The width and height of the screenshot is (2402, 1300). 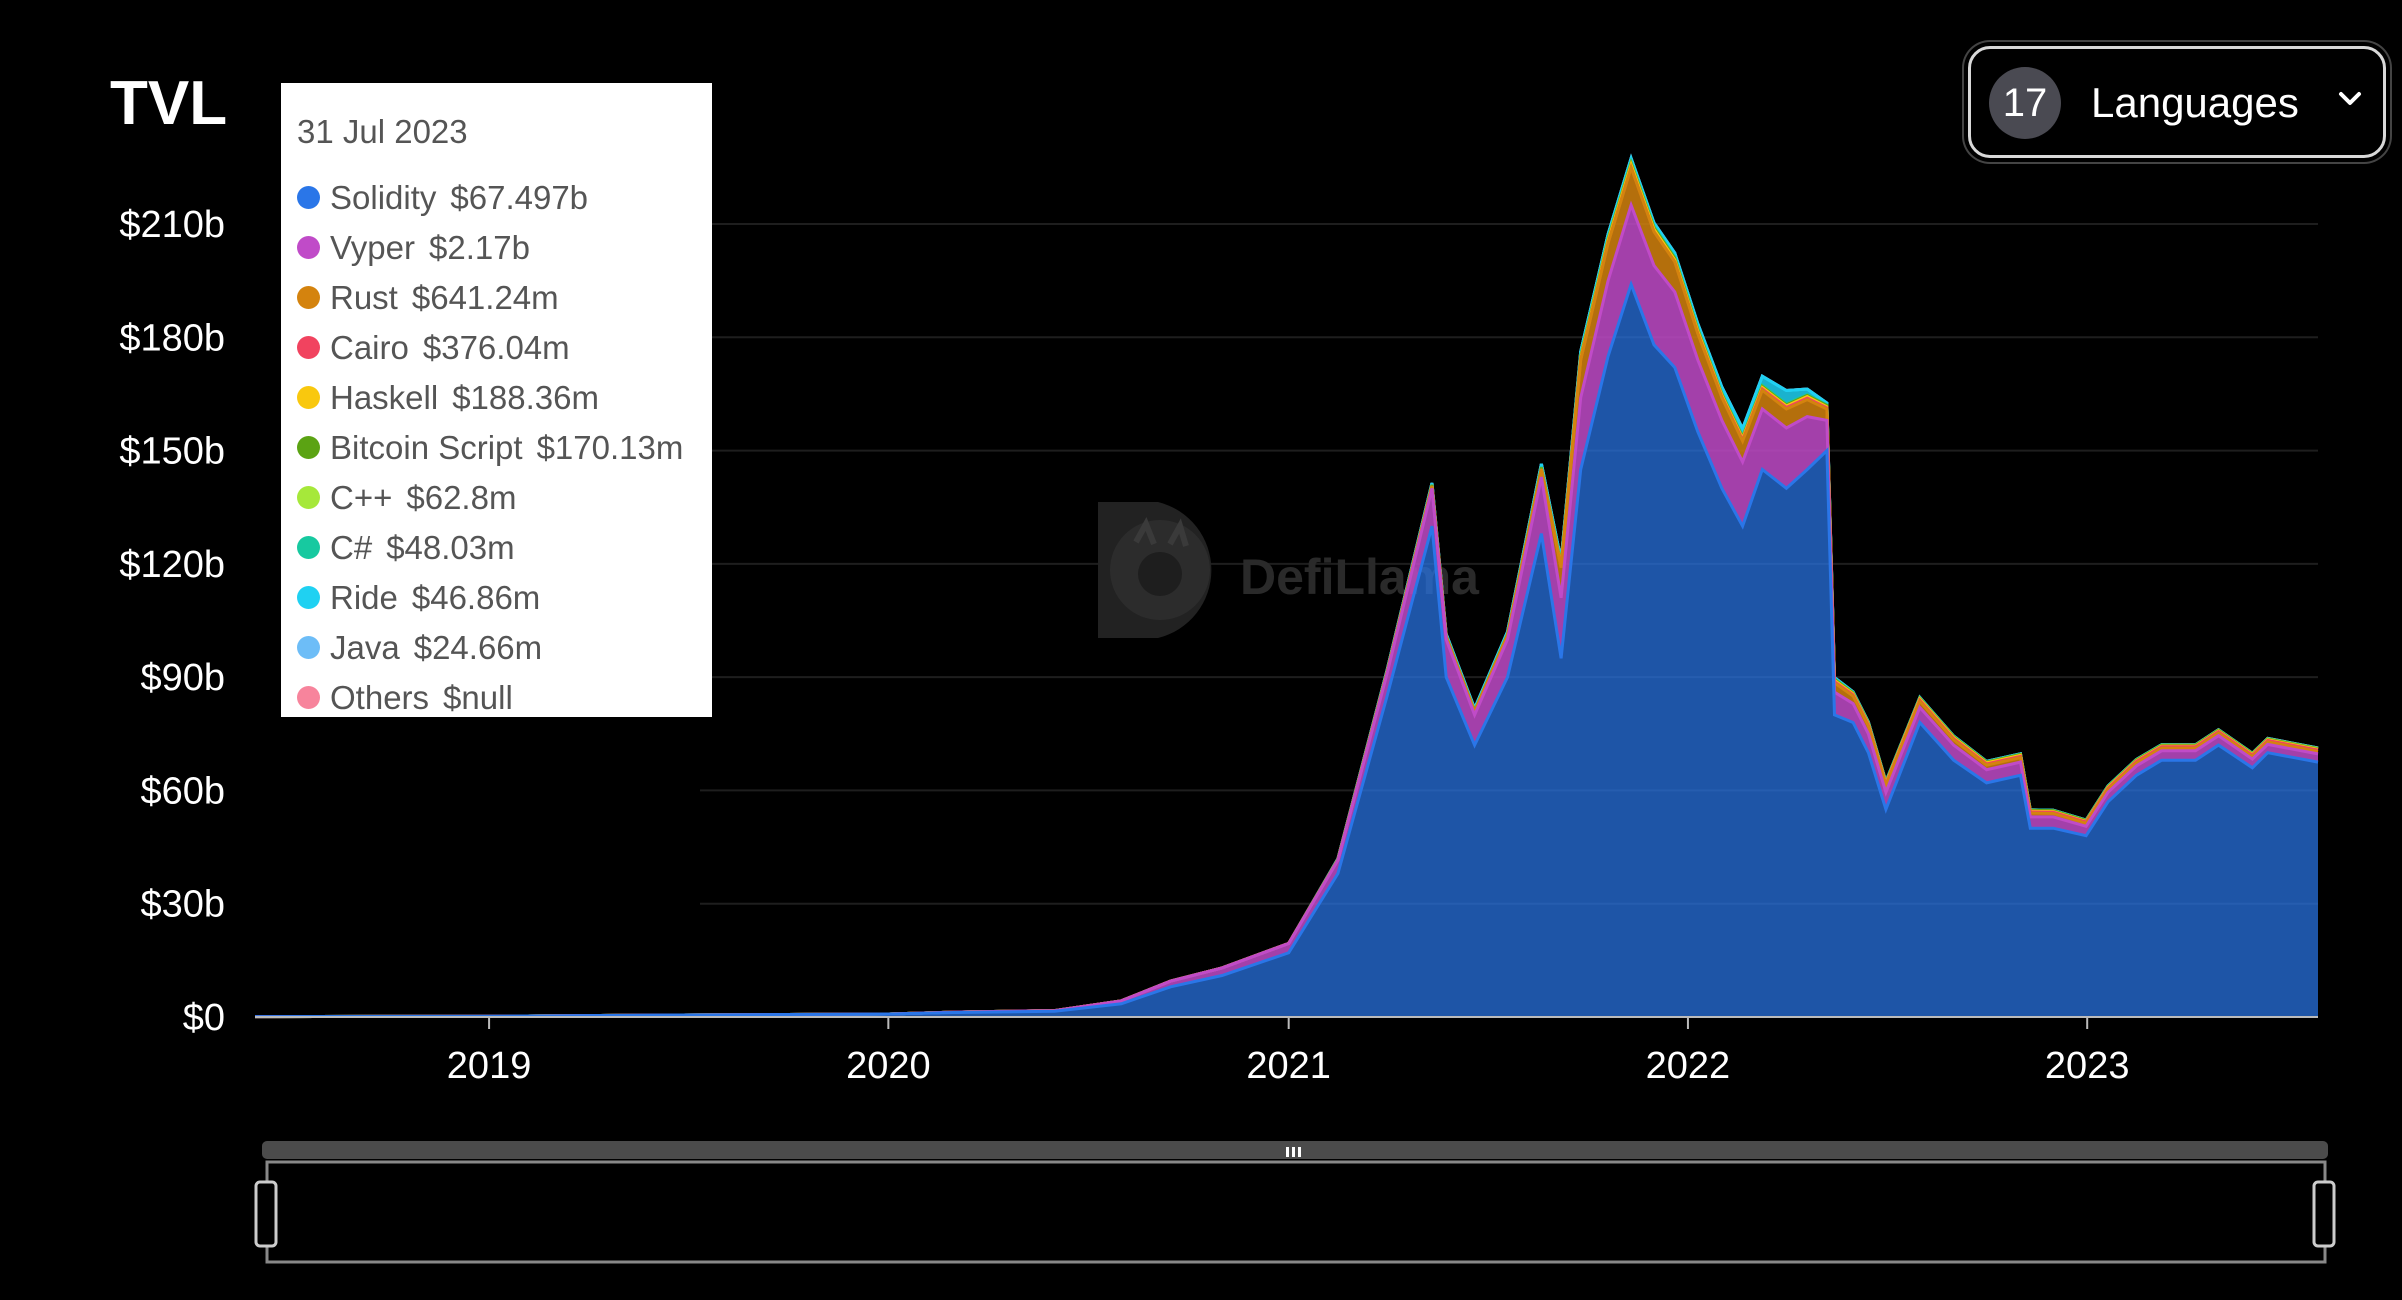 I want to click on tooltip-date: 31 Jul 2023, so click(x=382, y=131).